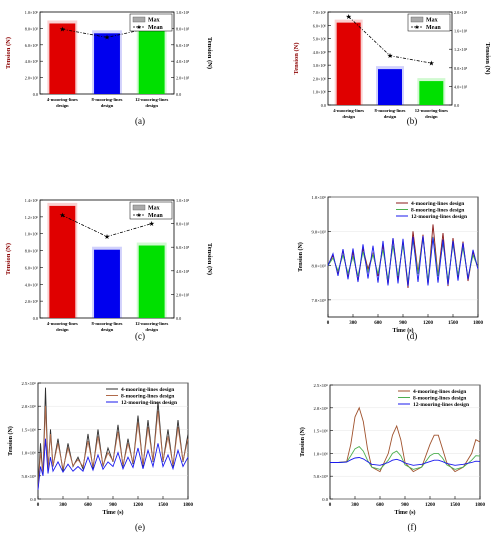  What do you see at coordinates (404, 512) in the screenshot?
I see `x-axis-label: Time (s)` at bounding box center [404, 512].